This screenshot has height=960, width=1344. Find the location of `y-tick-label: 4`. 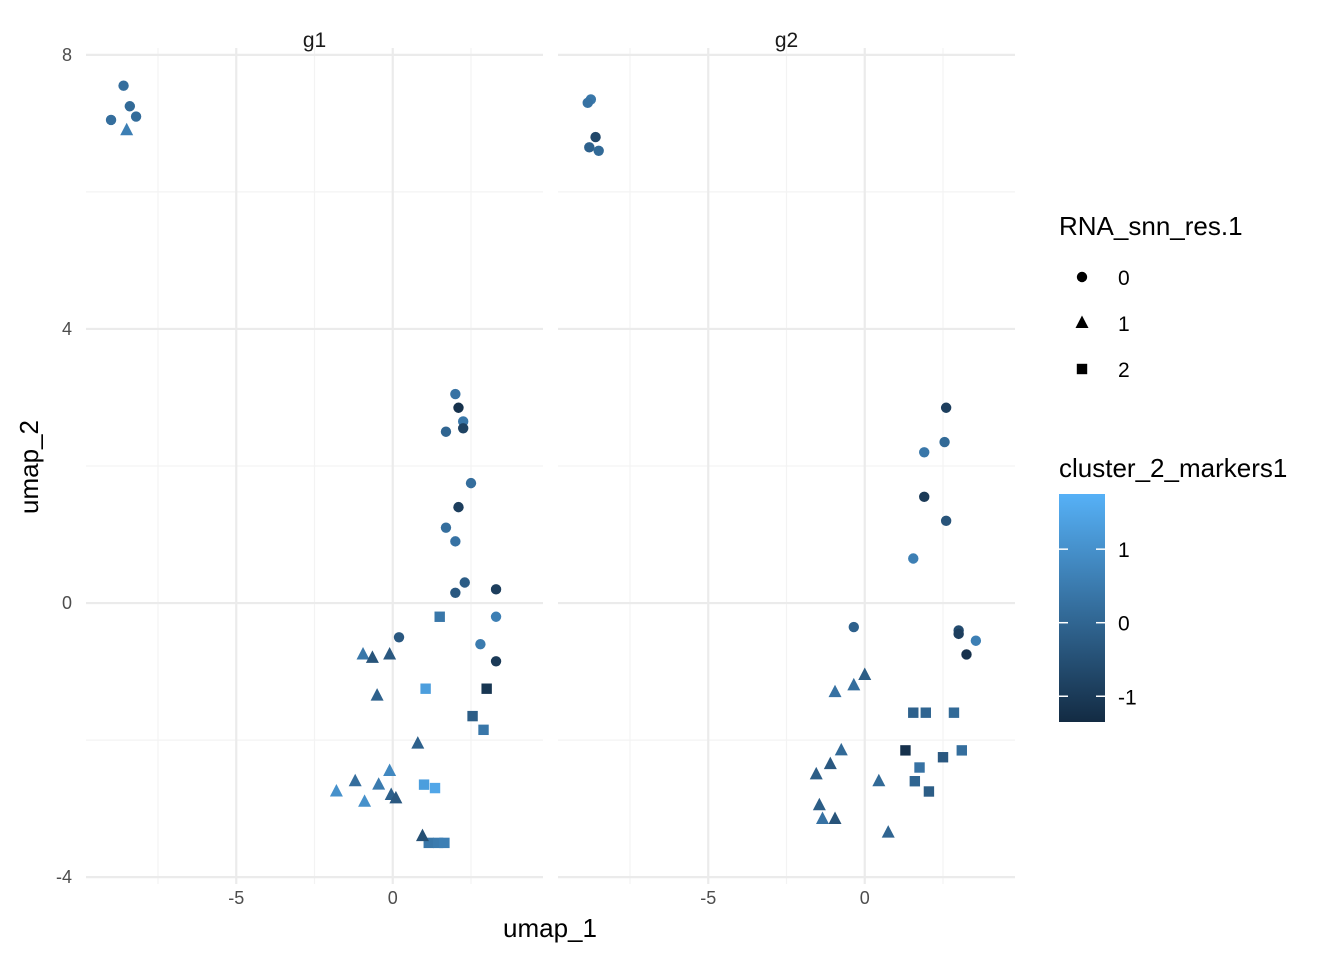

y-tick-label: 4 is located at coordinates (67, 329).